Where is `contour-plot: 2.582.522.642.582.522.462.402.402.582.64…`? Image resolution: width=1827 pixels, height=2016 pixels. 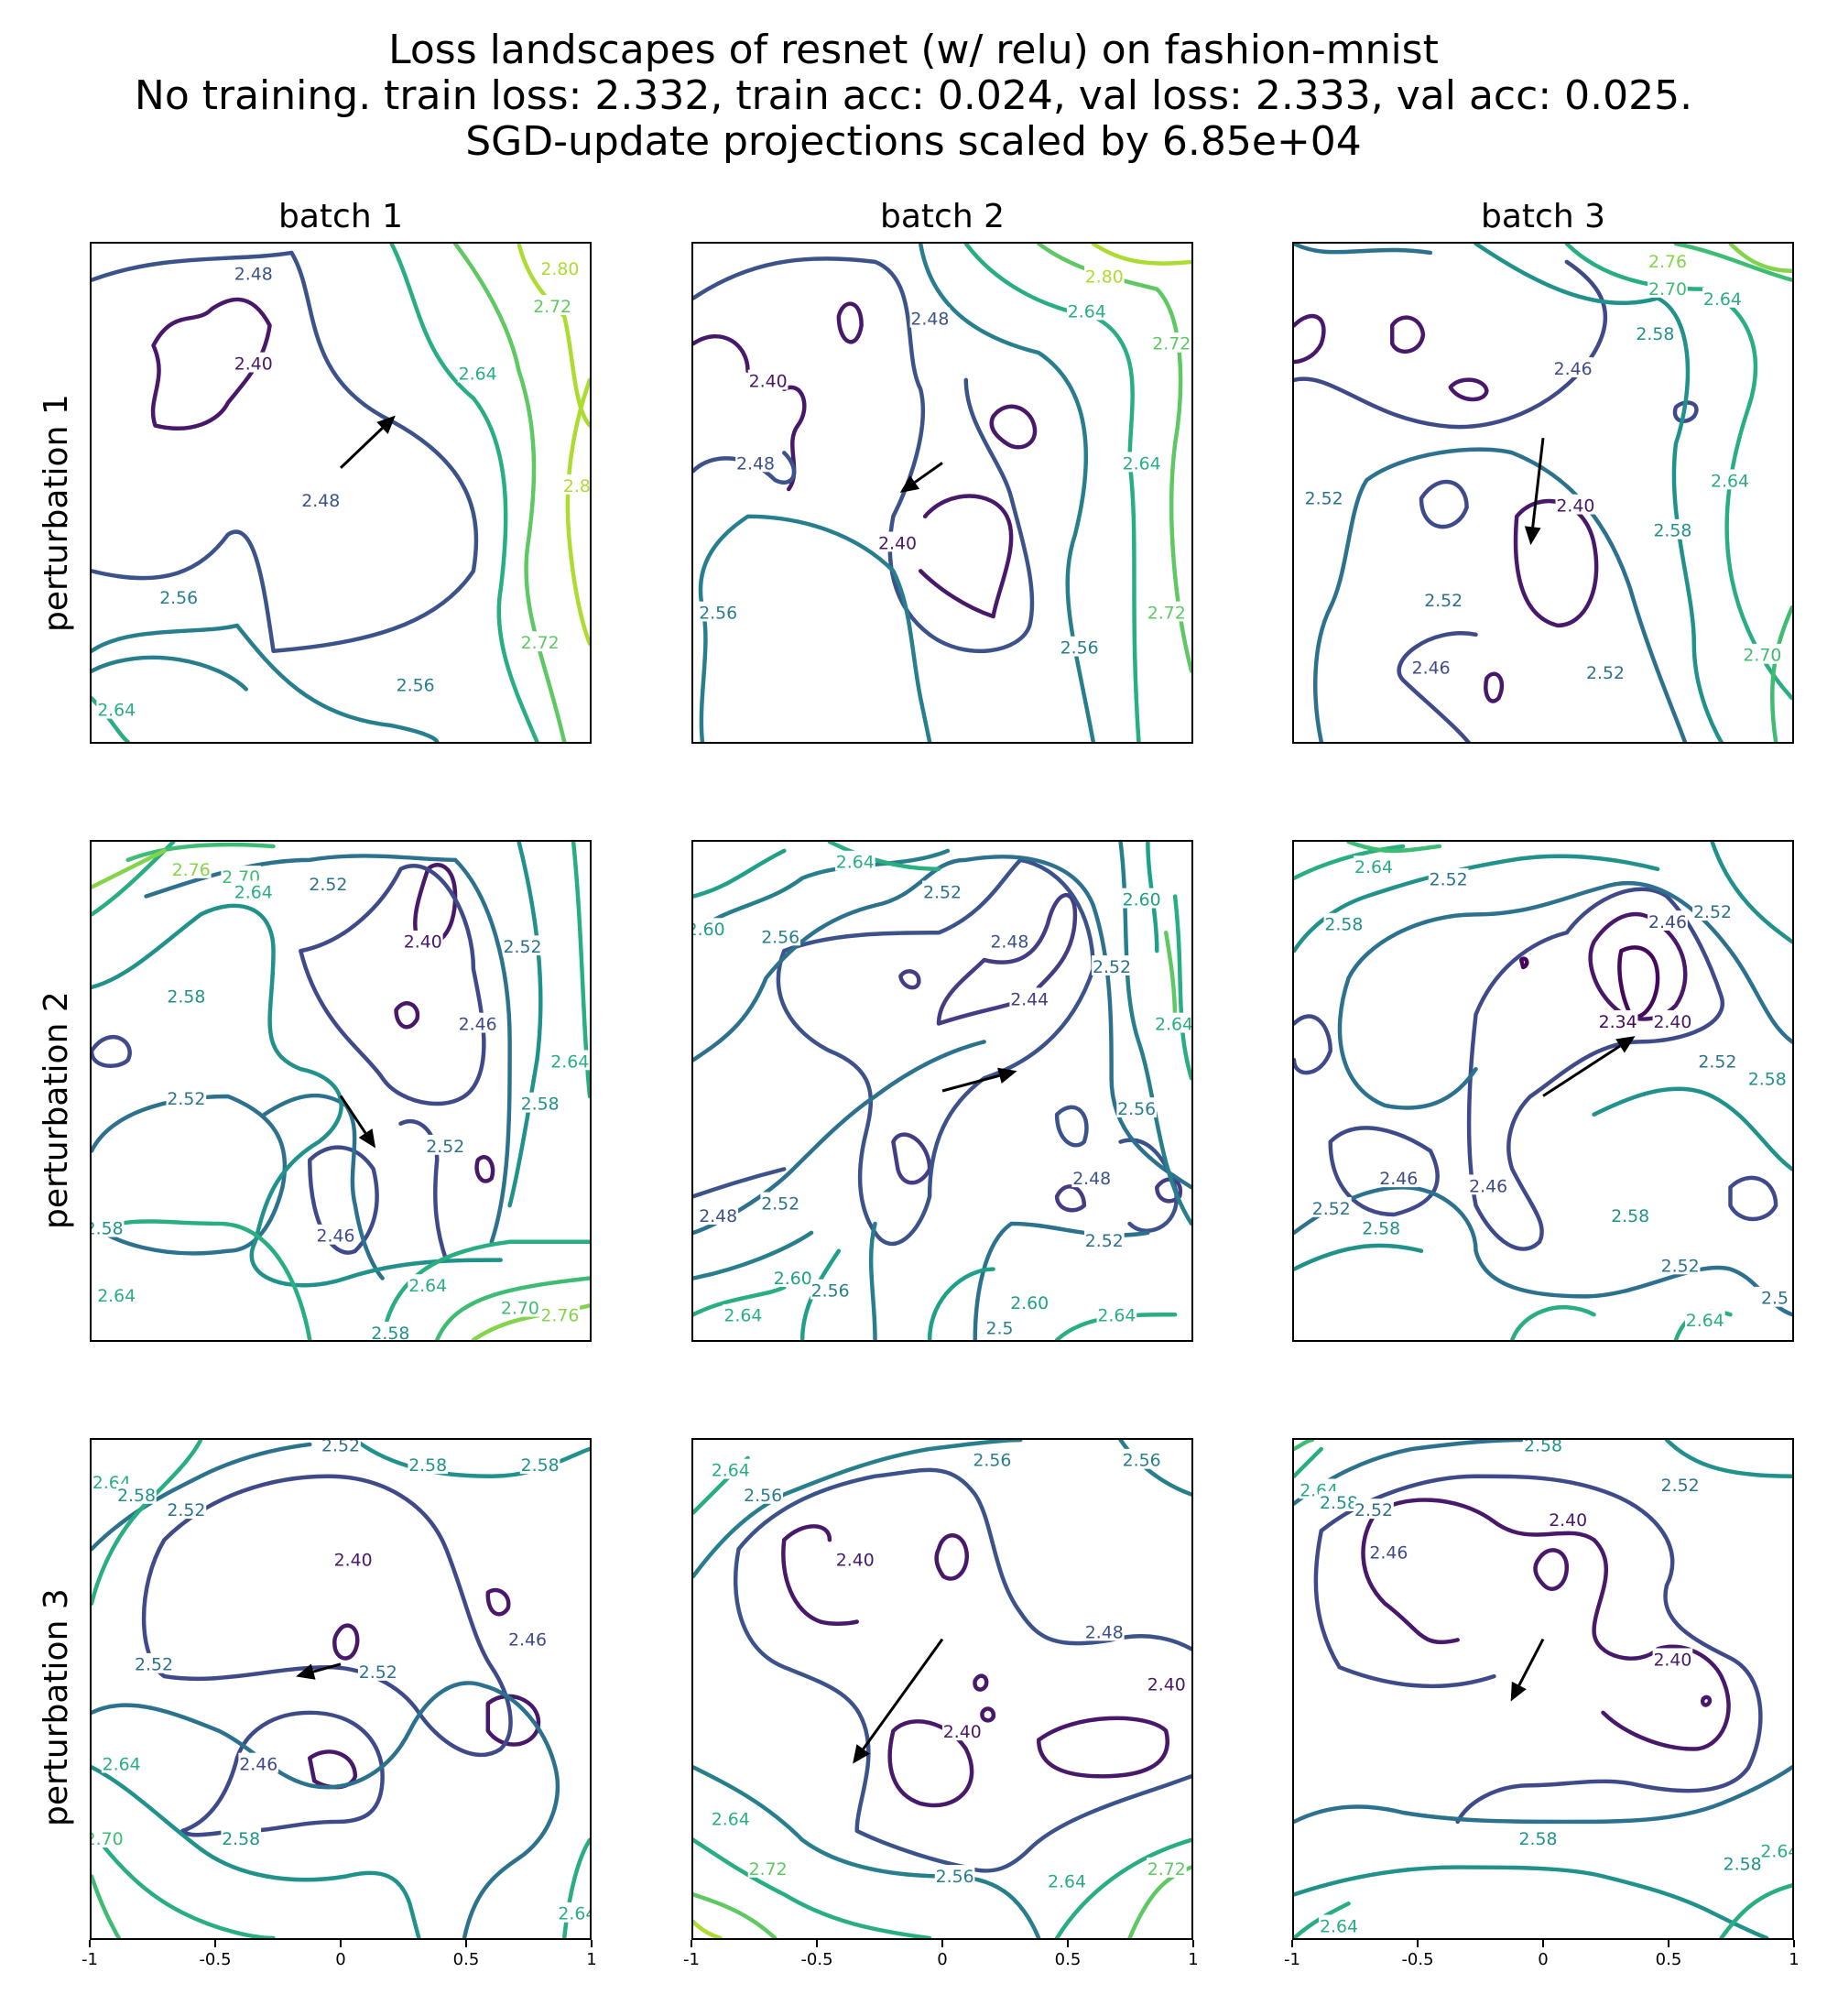 contour-plot: 2.582.522.642.582.522.462.402.402.582.64… is located at coordinates (1543, 1689).